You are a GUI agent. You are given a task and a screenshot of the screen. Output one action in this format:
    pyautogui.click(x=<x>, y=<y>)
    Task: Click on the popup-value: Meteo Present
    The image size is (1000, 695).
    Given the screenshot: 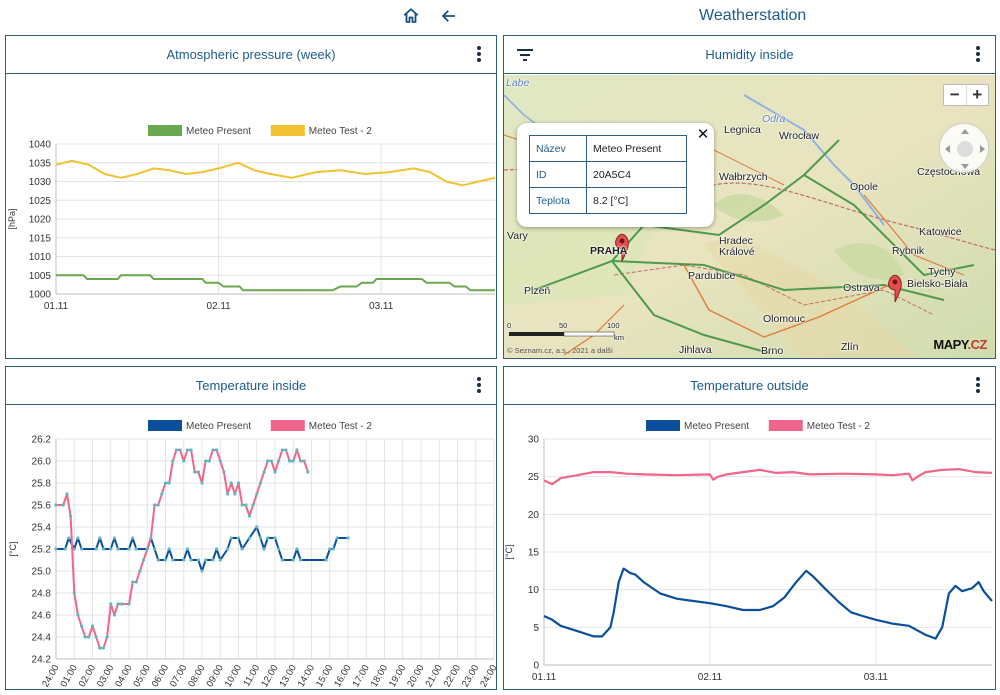 What is the action you would take?
    pyautogui.click(x=636, y=148)
    